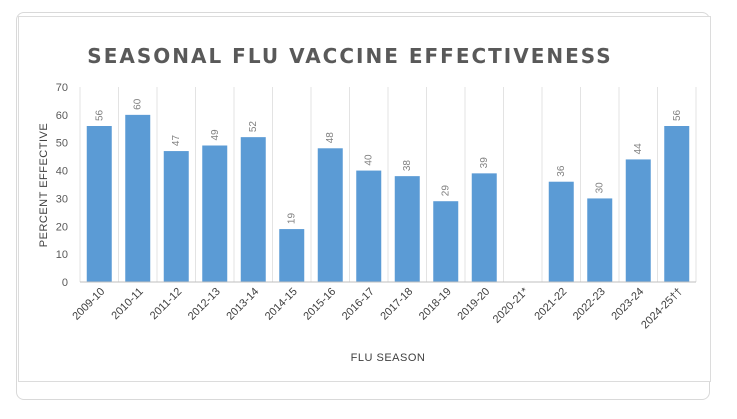 This screenshot has width=737, height=419. I want to click on y-tick-label: 30, so click(62, 199).